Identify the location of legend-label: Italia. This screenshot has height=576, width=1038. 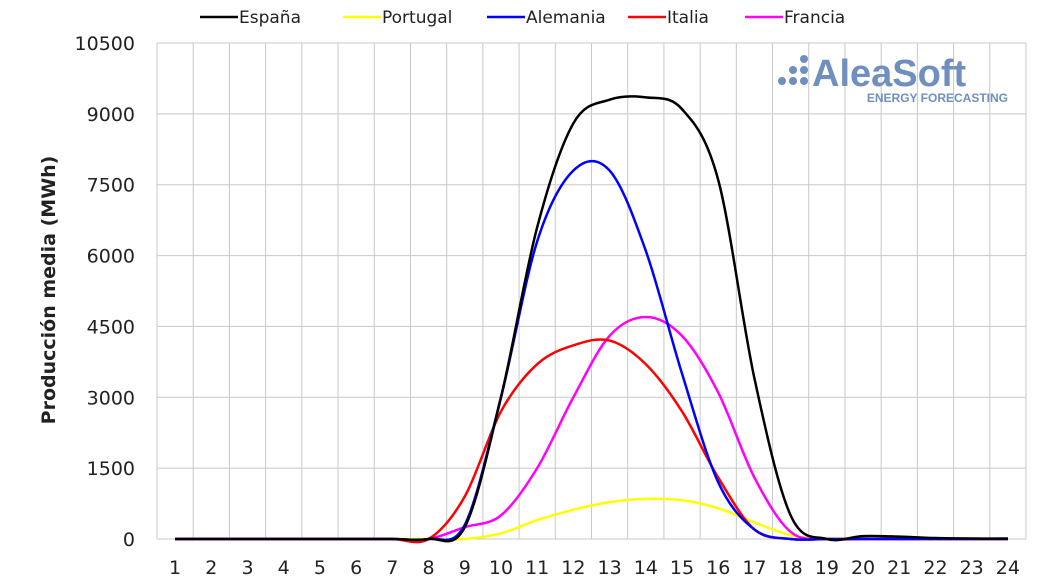
(688, 18).